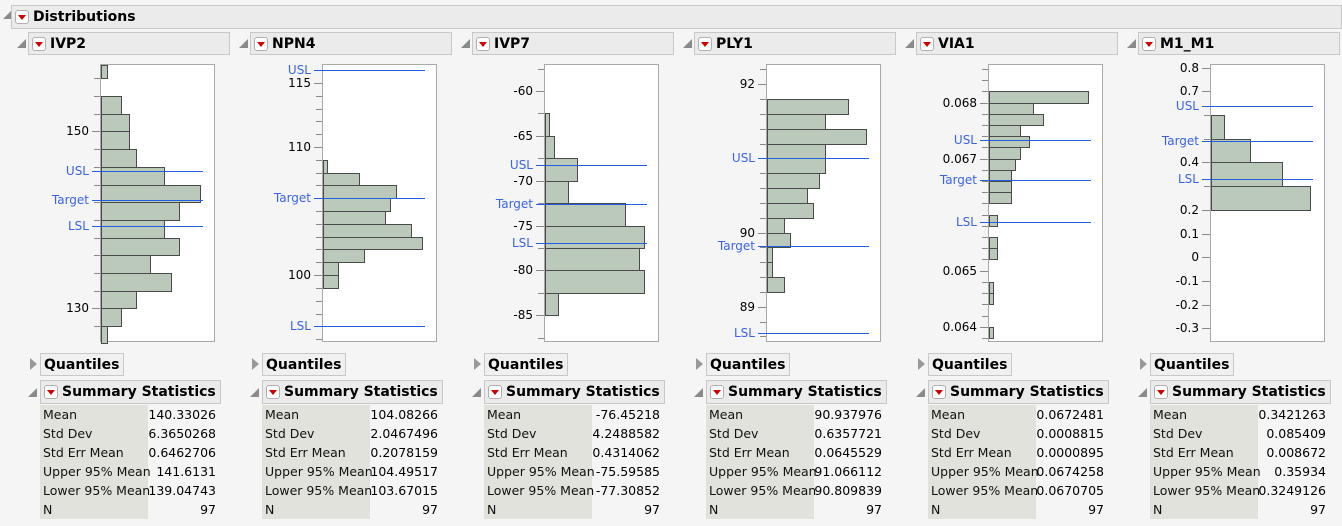 This screenshot has width=1342, height=526. I want to click on axis-tick-label: 0.065, so click(959, 270).